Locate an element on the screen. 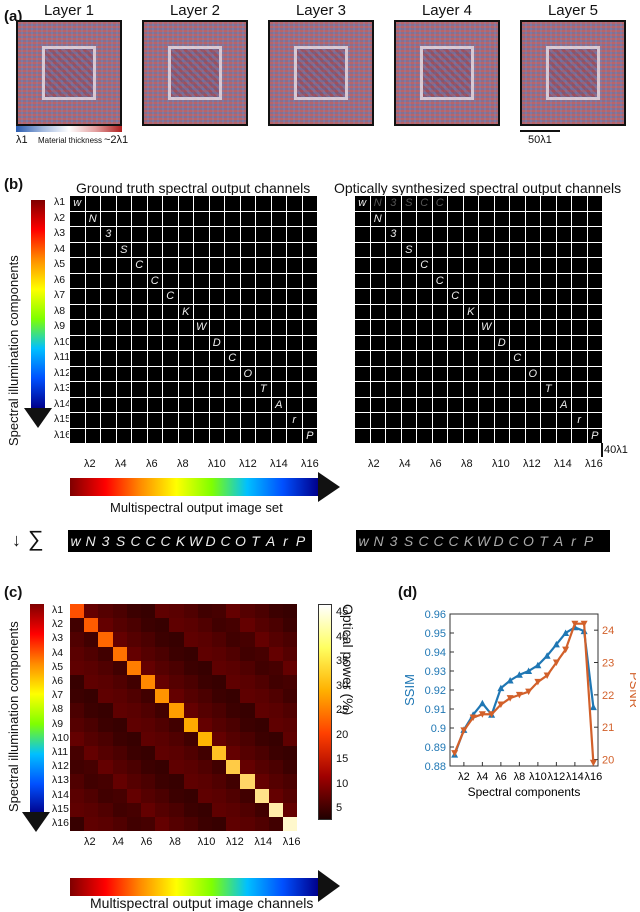  column-tick-left: λ6 is located at coordinates (152, 464).